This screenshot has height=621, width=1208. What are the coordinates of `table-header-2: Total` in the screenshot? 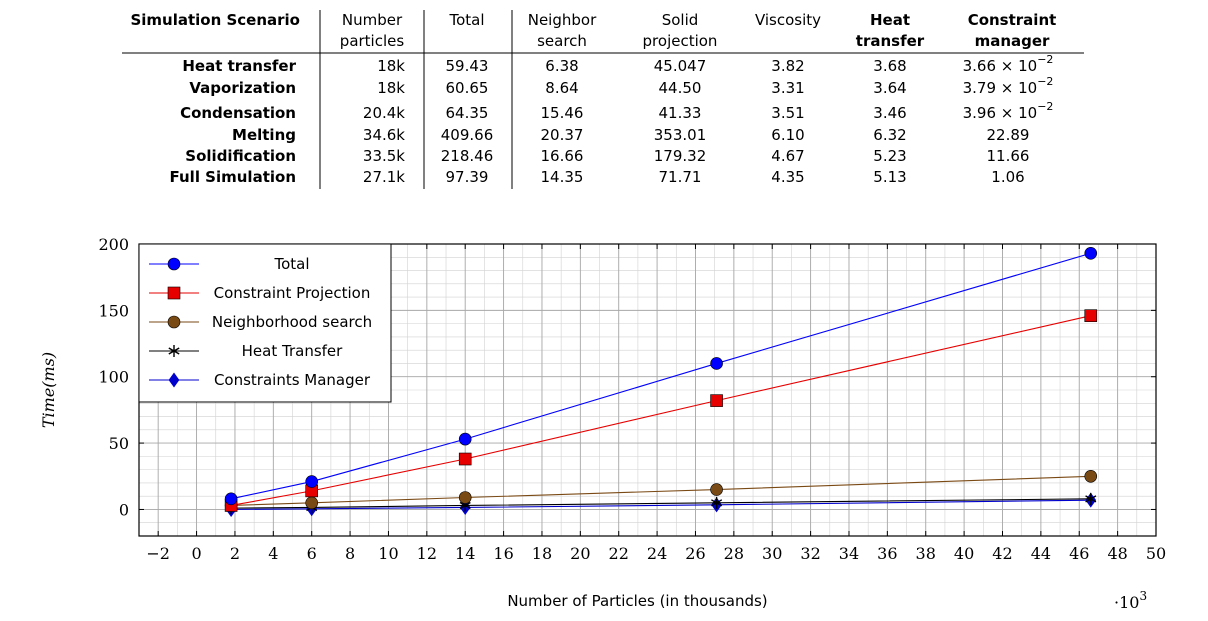 It's located at (466, 20).